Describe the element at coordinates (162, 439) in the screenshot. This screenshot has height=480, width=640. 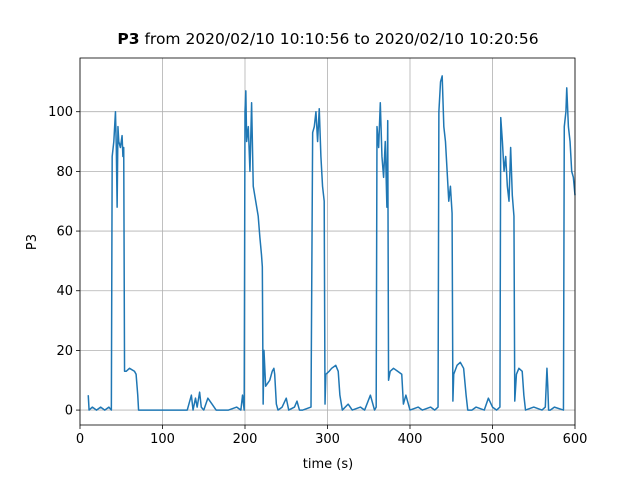
I see `x-tick-label: 100` at that location.